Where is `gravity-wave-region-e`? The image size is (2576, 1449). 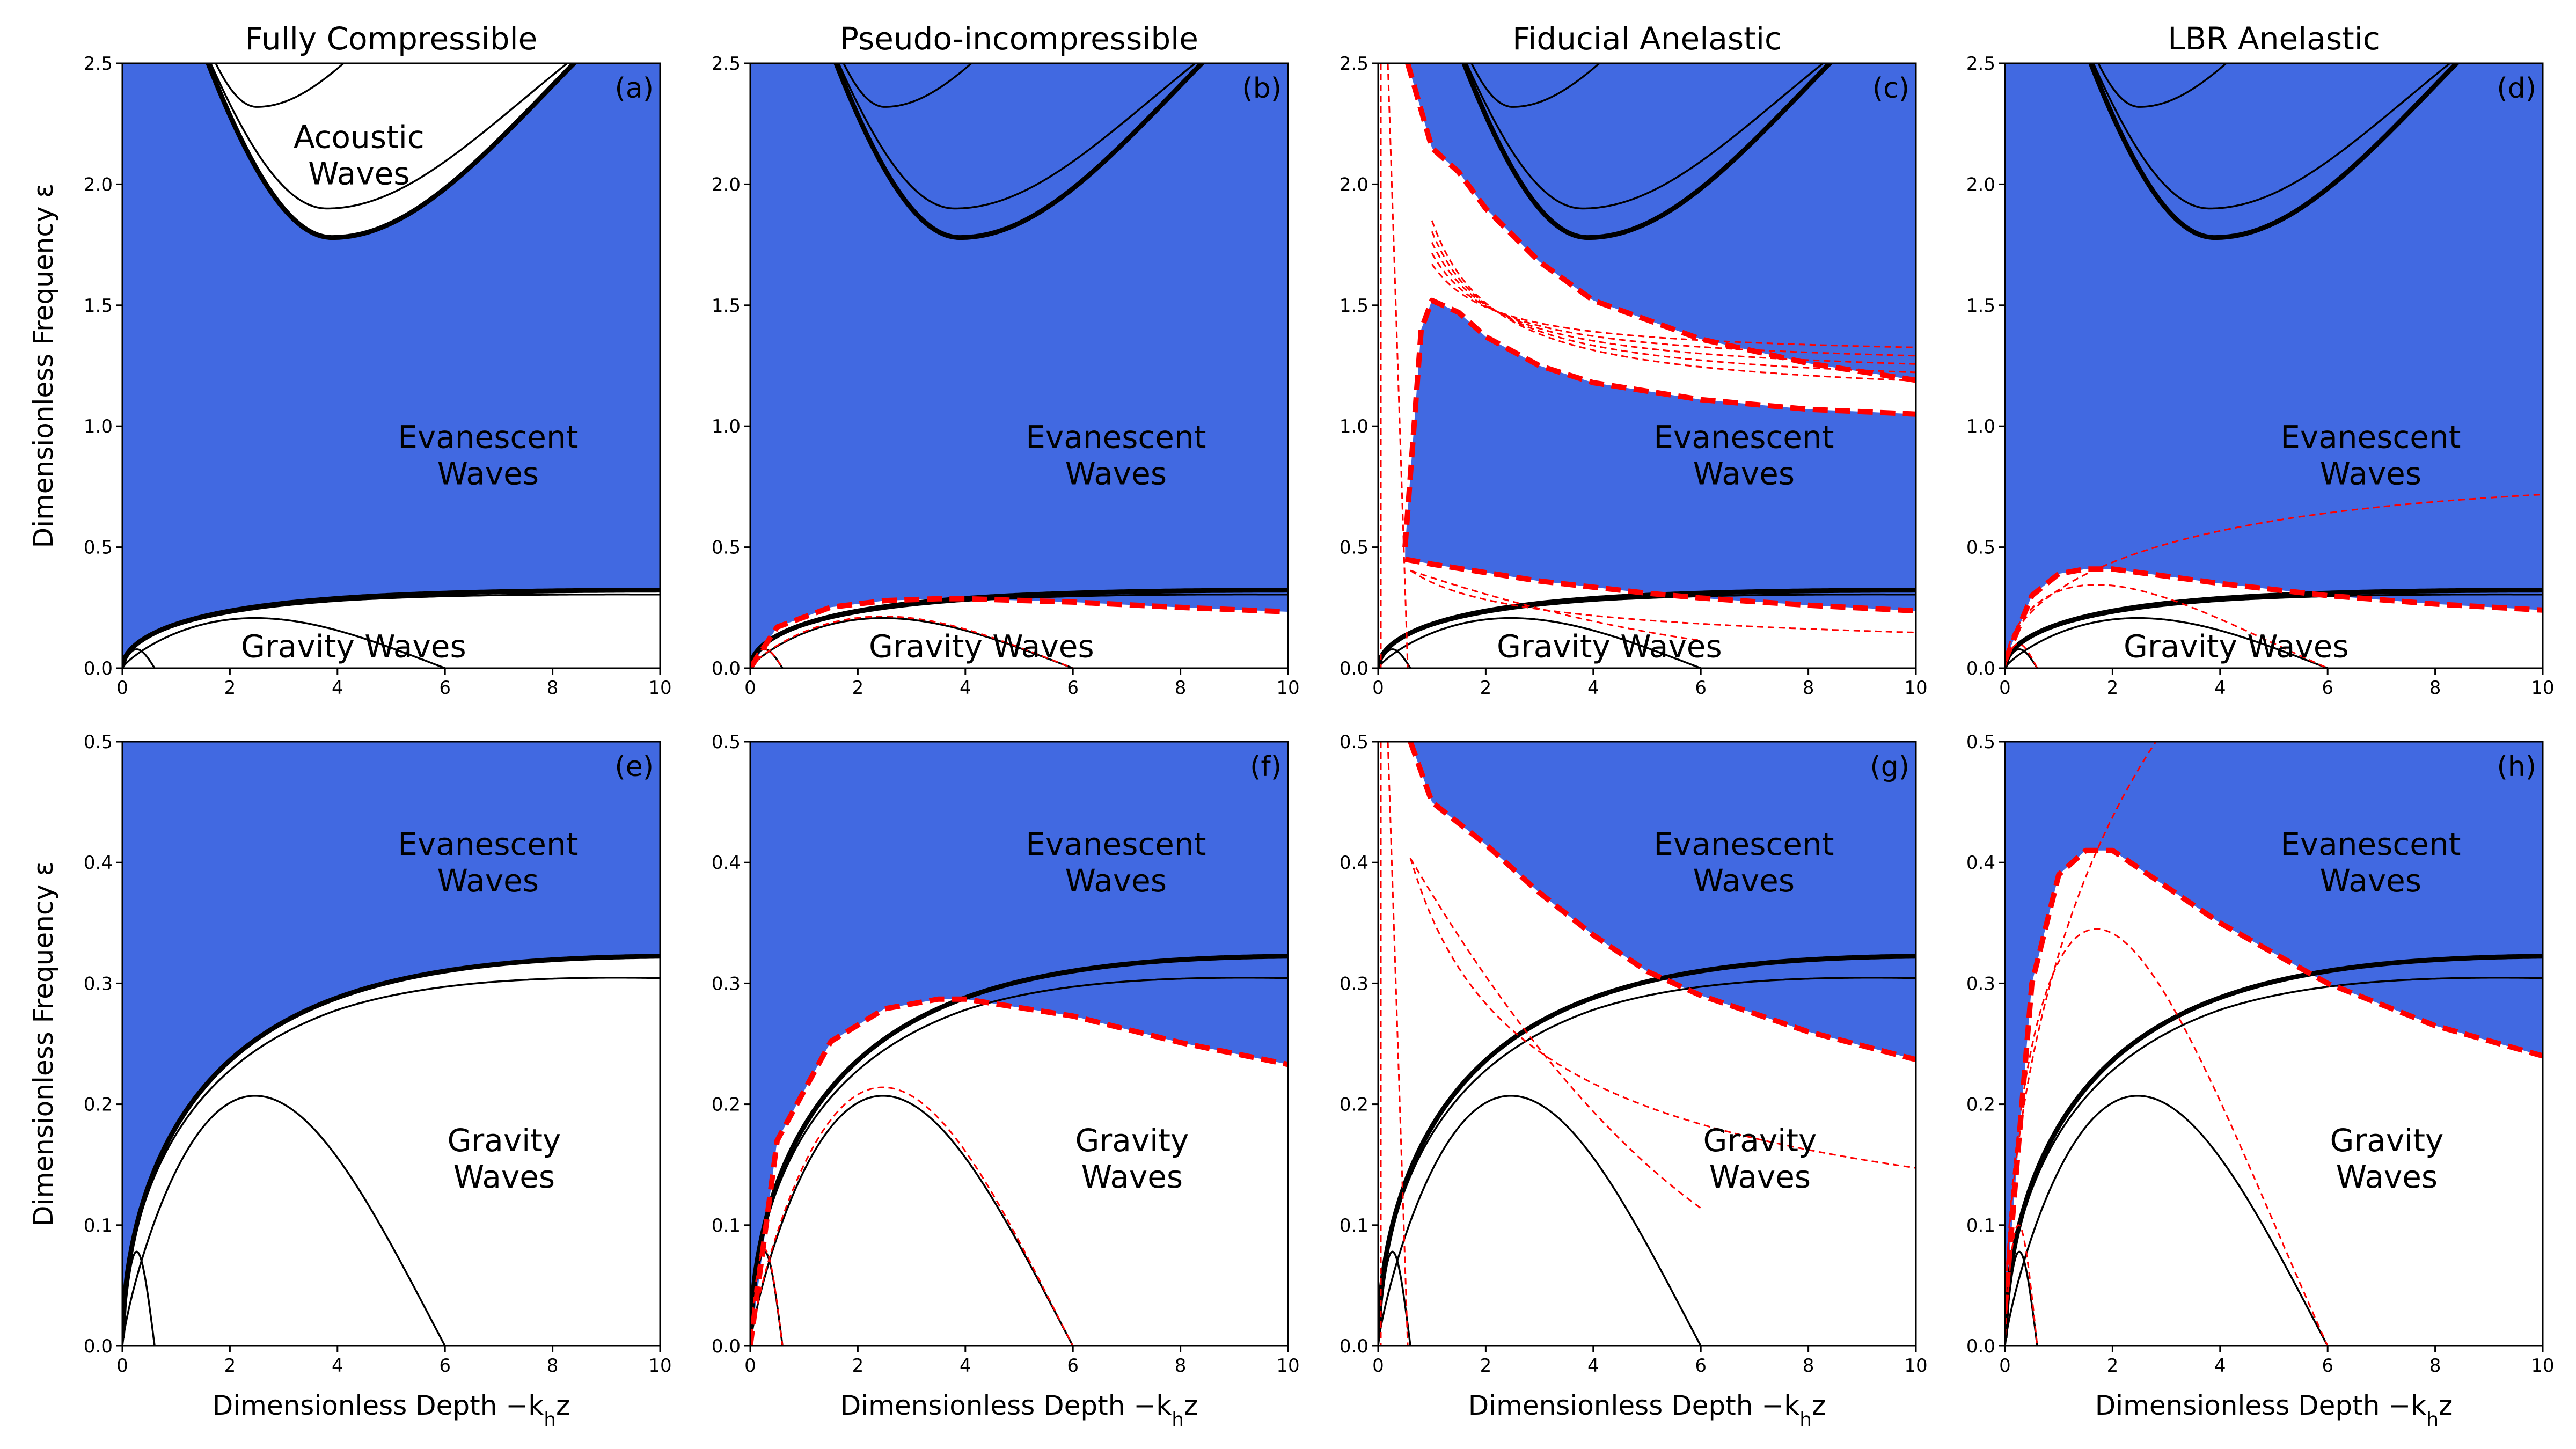
gravity-wave-region-e is located at coordinates (391, 1151).